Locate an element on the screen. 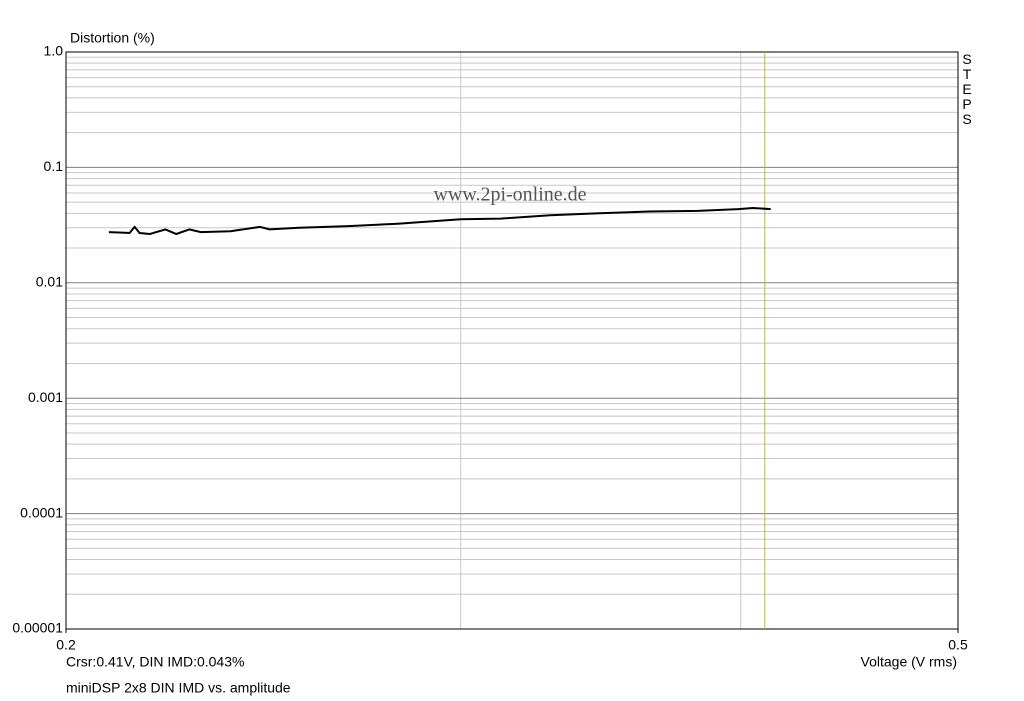 The image size is (1024, 701). y-tick-label: 0.0001 is located at coordinates (41, 512).